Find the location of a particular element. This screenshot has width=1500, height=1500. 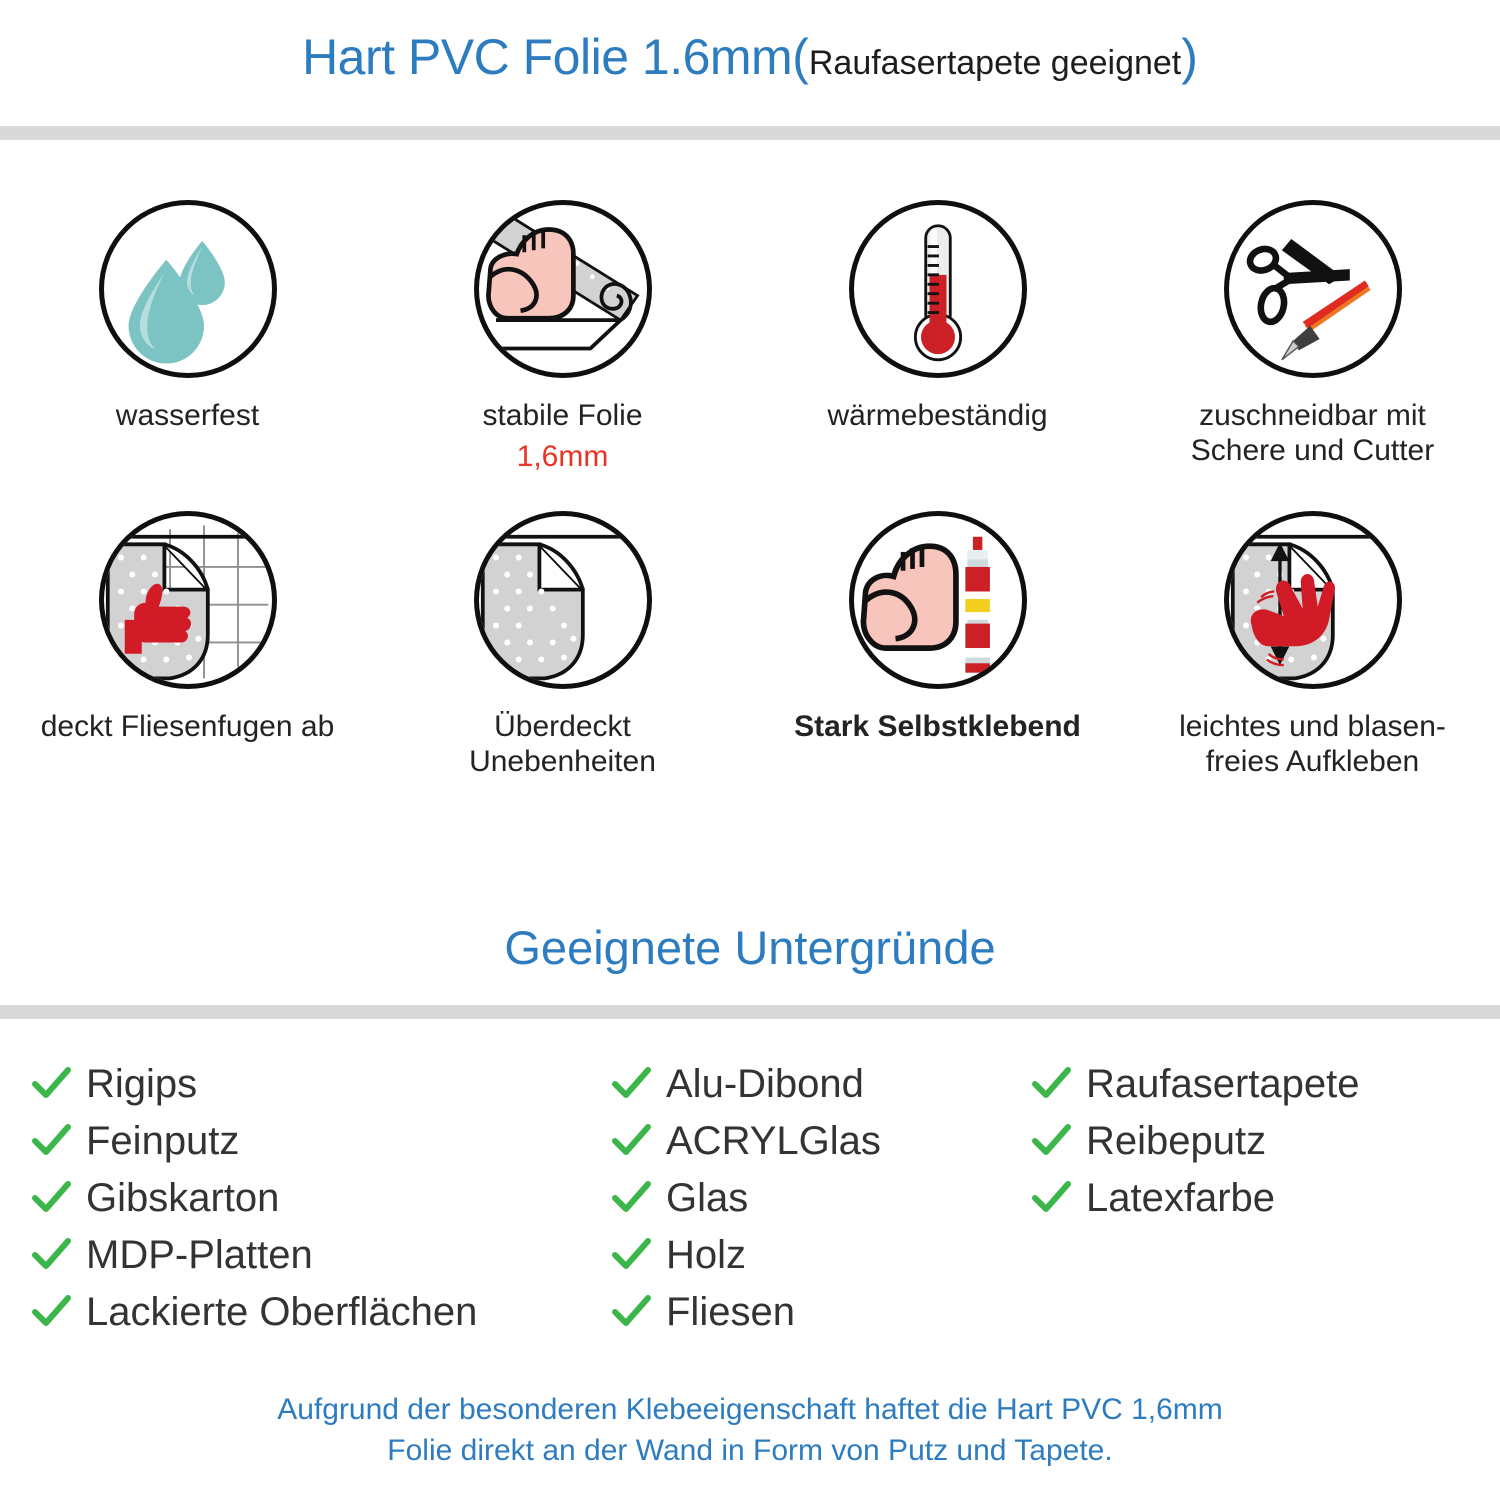

title-paren-close: ) is located at coordinates (1189, 57).